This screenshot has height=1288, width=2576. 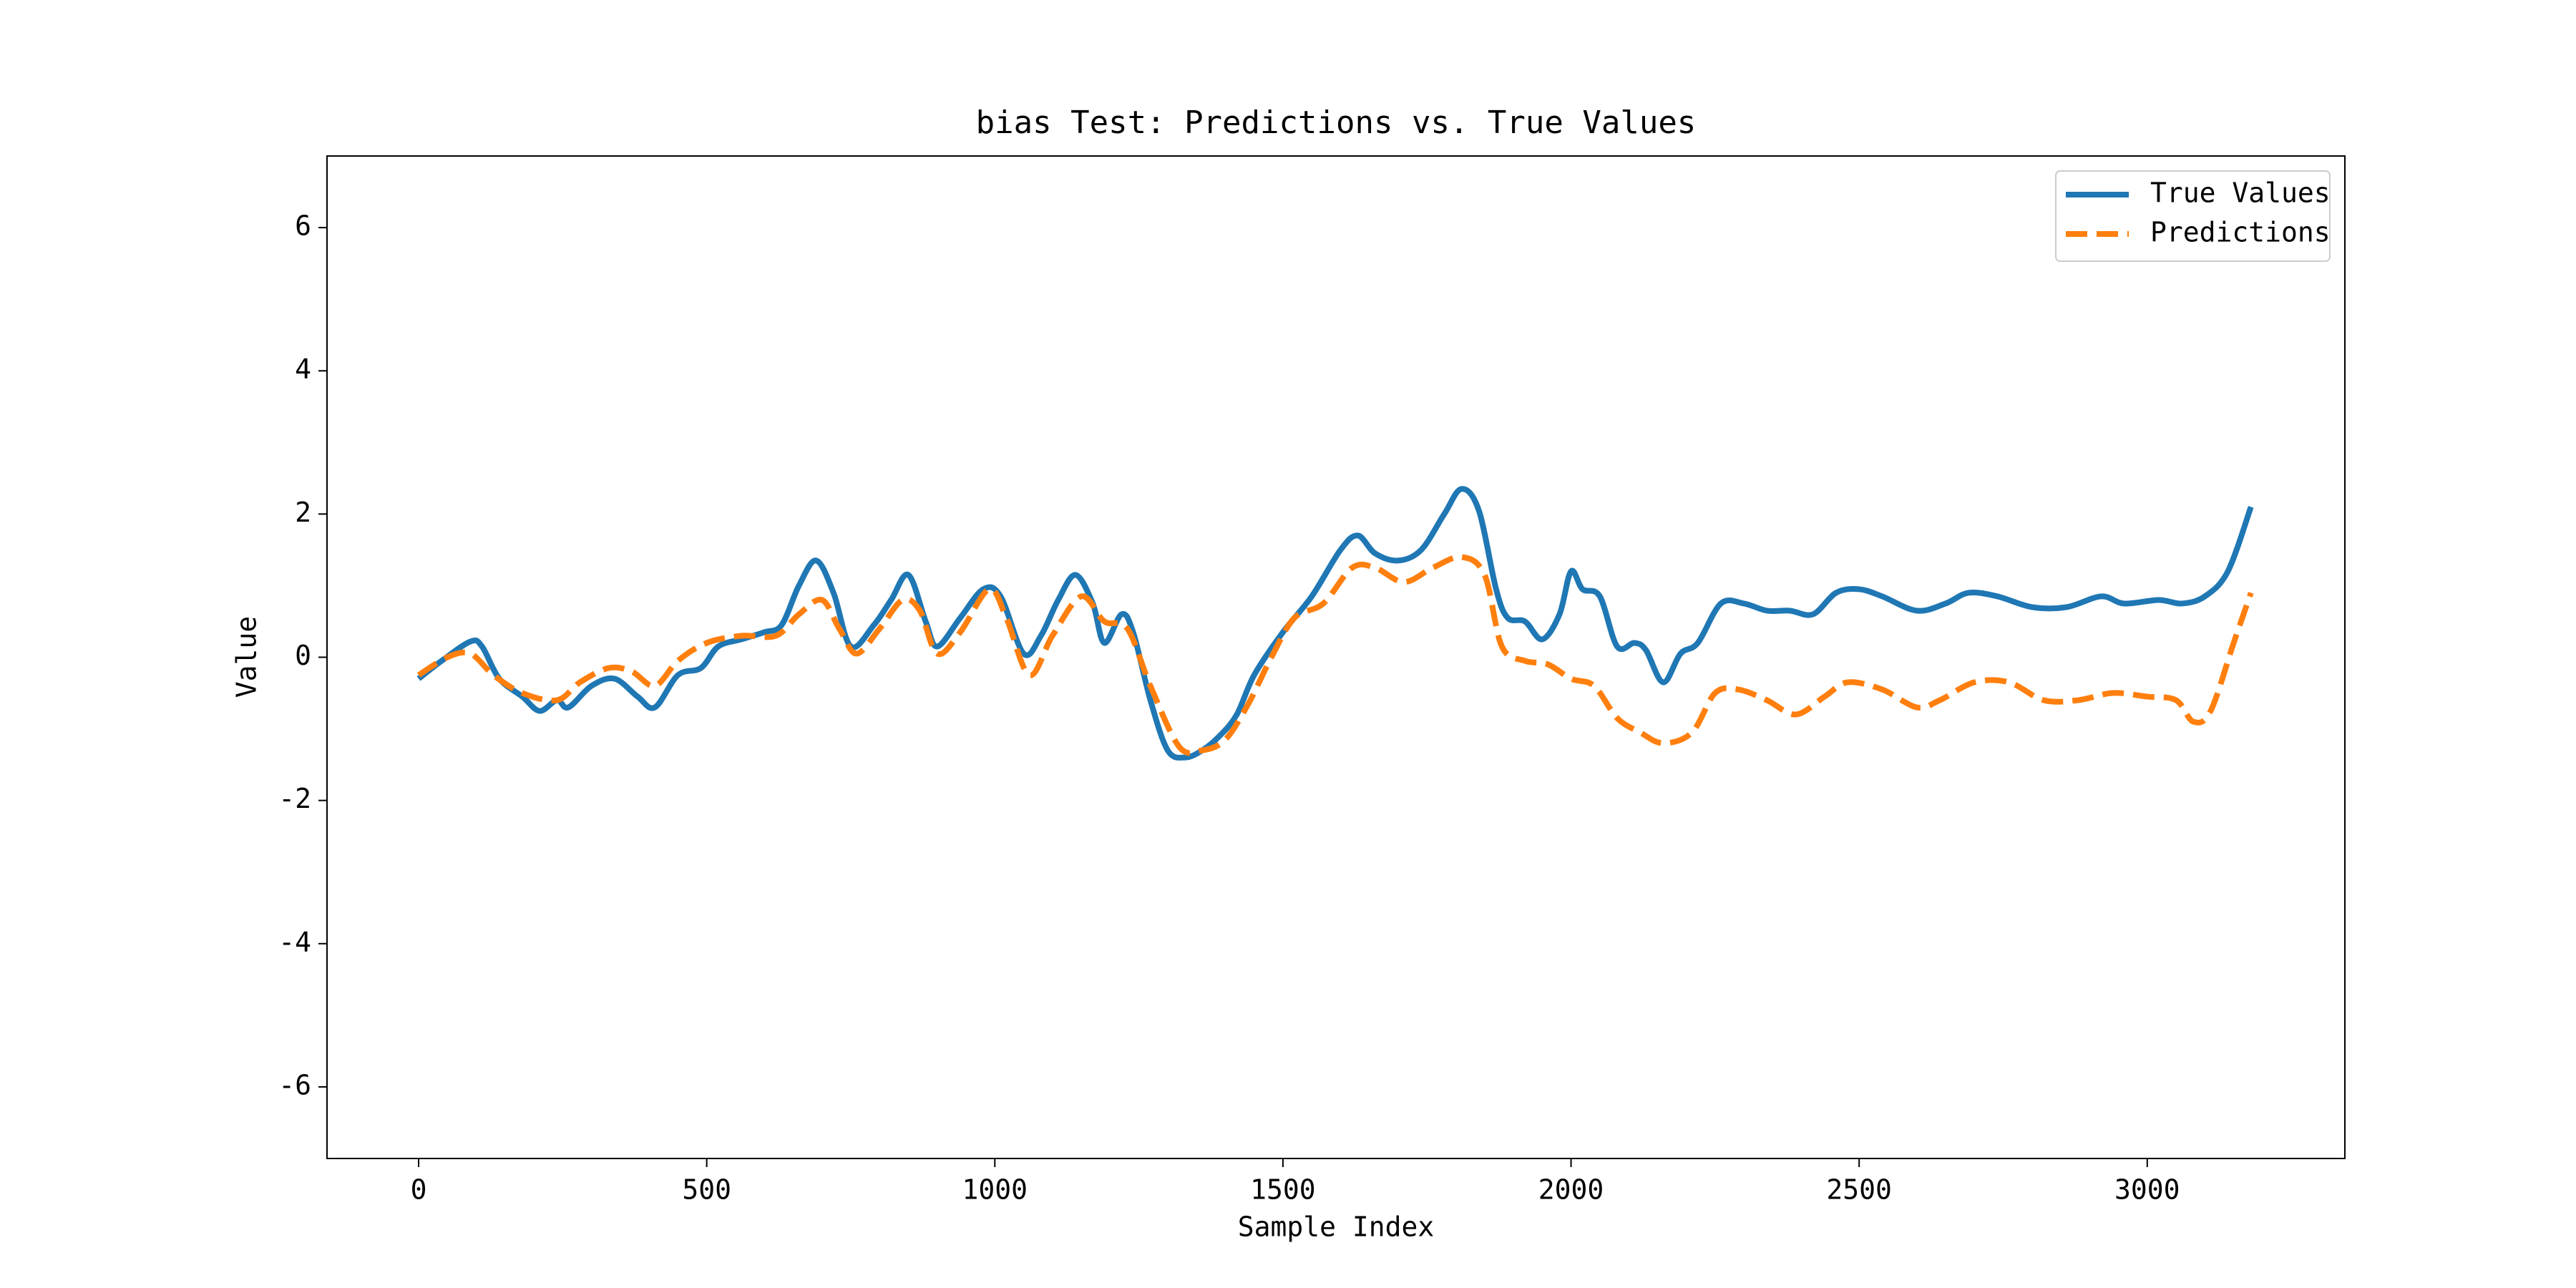 I want to click on y-tick-label: 0, so click(x=303, y=655).